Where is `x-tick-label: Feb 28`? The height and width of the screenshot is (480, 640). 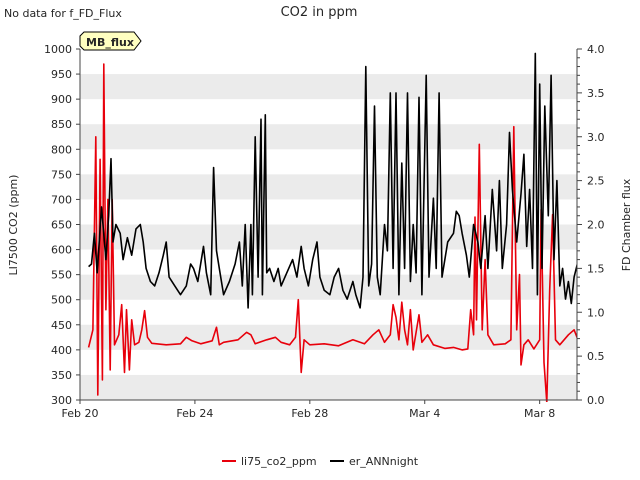
x-tick-label: Feb 28 is located at coordinates (309, 413).